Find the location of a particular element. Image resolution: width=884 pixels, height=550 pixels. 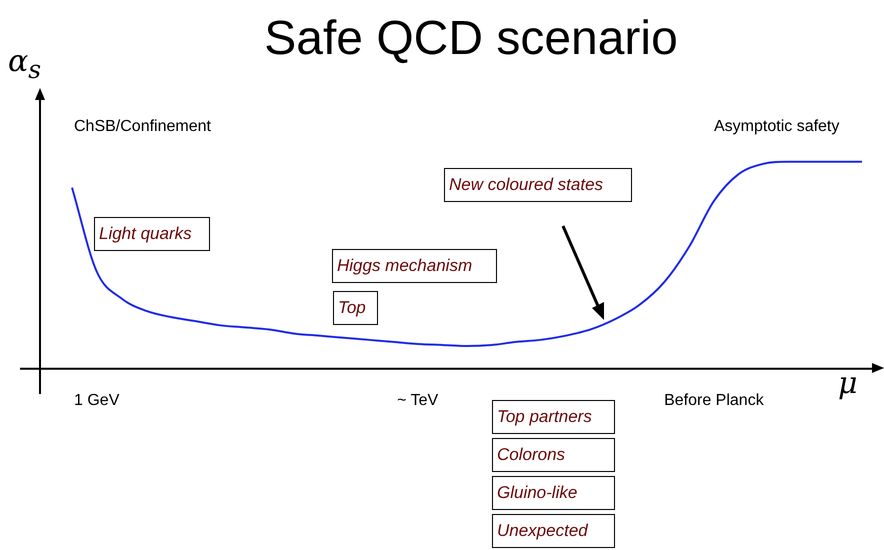

annotation: Higgs mechanism is located at coordinates (414, 266).